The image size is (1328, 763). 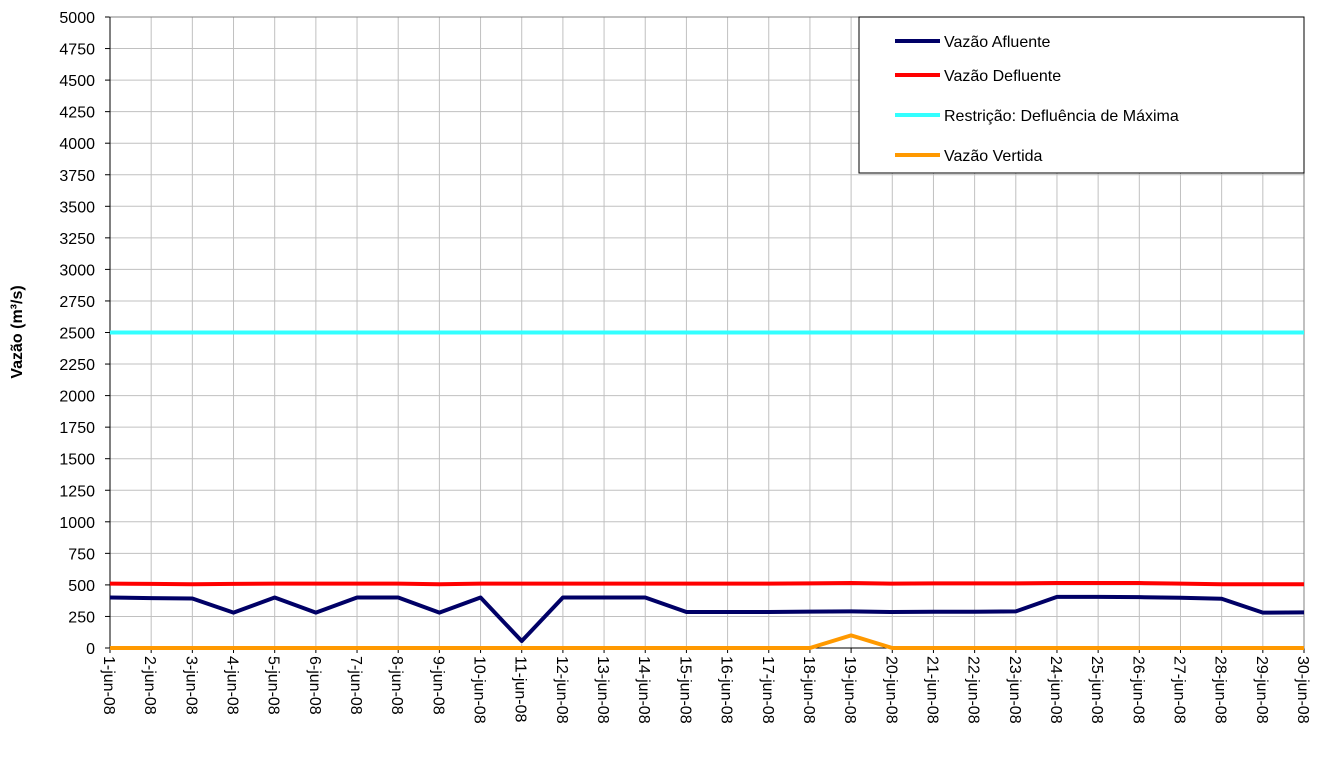 I want to click on y-tick-label: 1750, so click(x=77, y=428).